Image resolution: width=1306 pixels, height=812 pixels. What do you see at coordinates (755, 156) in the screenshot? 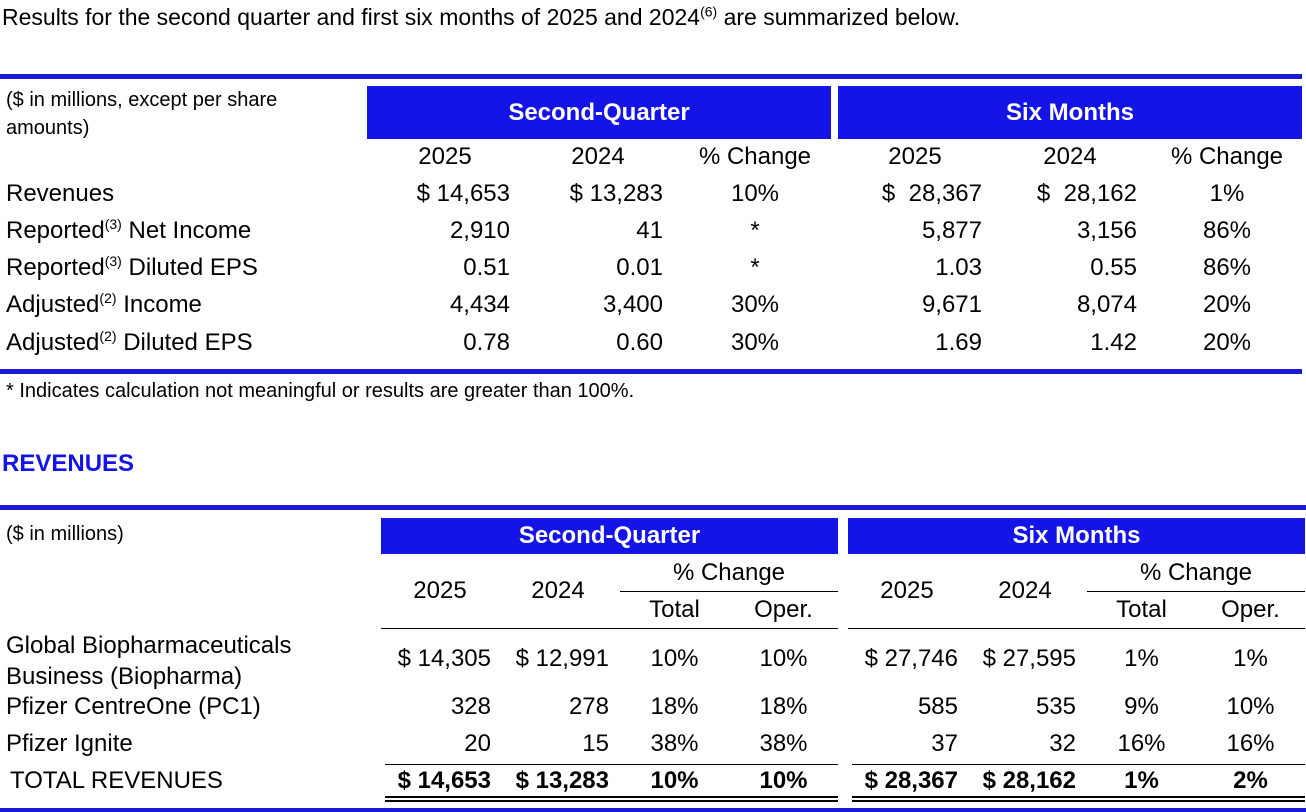
I see `summary-col-change-q: % Change` at bounding box center [755, 156].